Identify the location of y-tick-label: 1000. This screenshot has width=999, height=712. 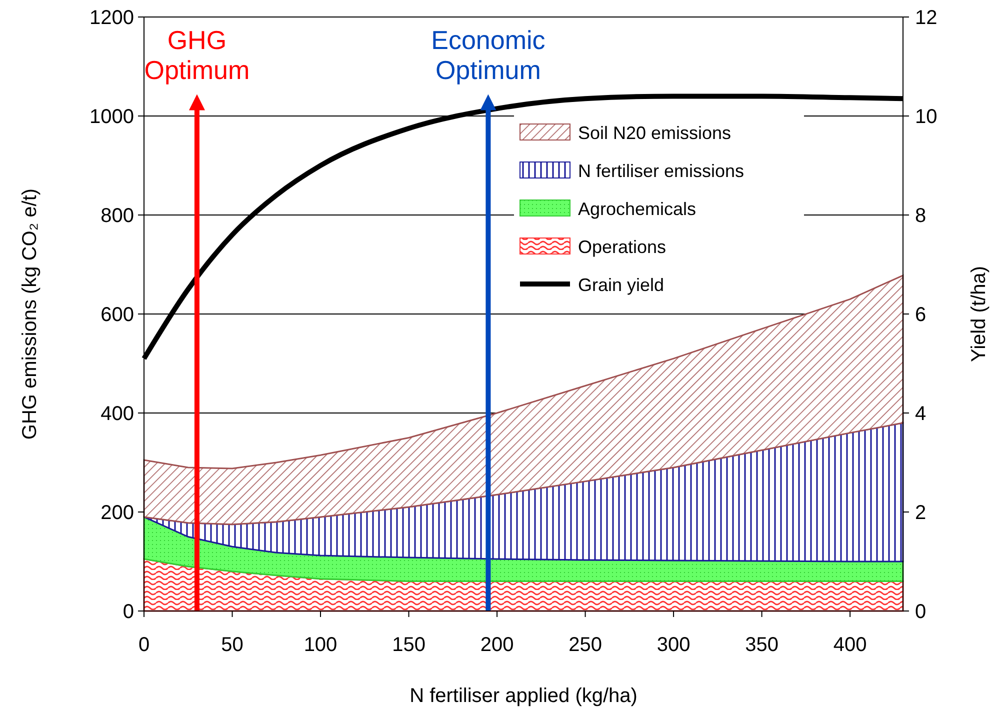
(112, 117).